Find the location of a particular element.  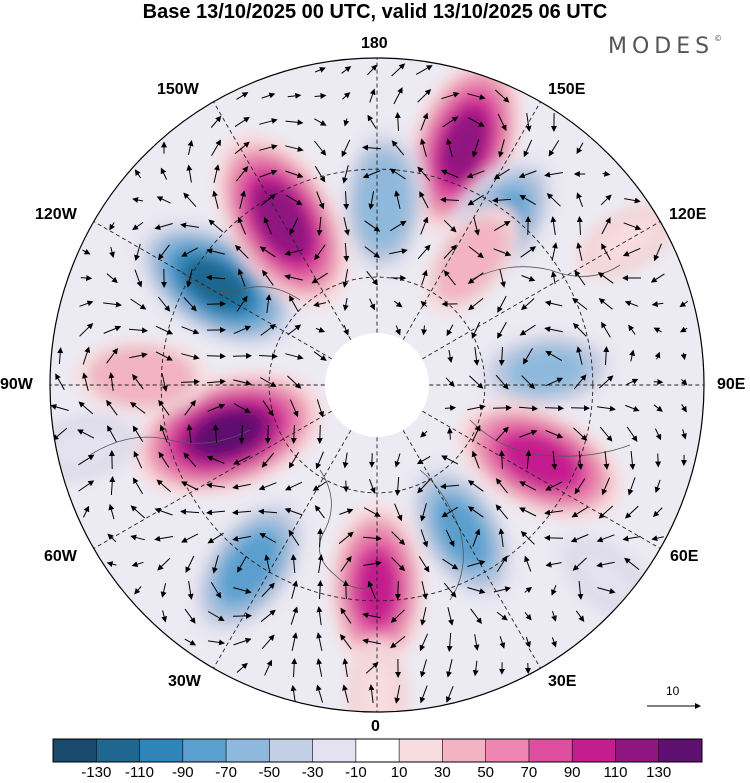

colorbar-tick-label: 70 is located at coordinates (529, 772).